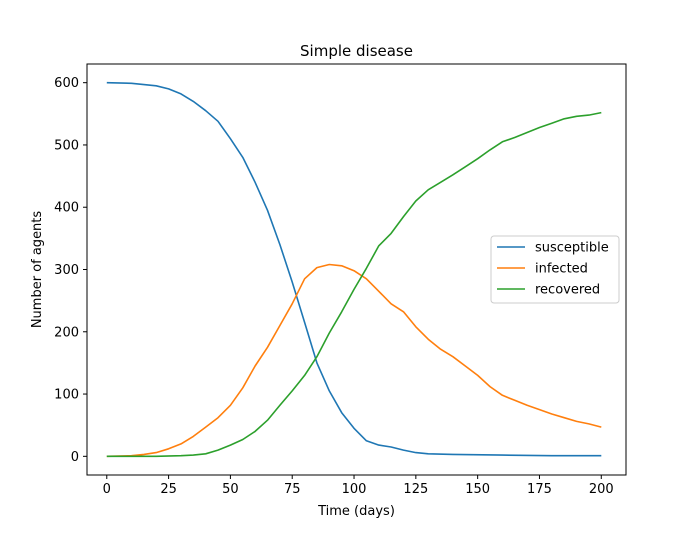  What do you see at coordinates (561, 269) in the screenshot?
I see `legend-label-infected: infected` at bounding box center [561, 269].